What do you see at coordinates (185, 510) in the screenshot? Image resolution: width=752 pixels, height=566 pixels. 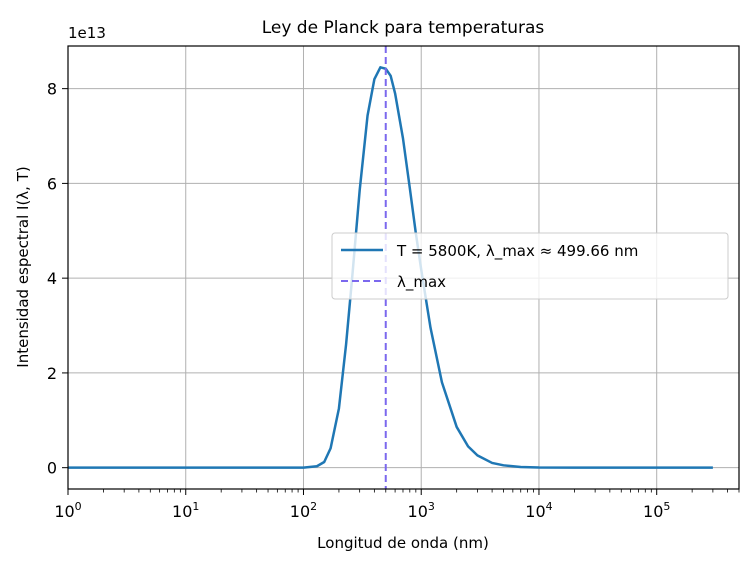 I see `x-tick-label-1: 10¹` at bounding box center [185, 510].